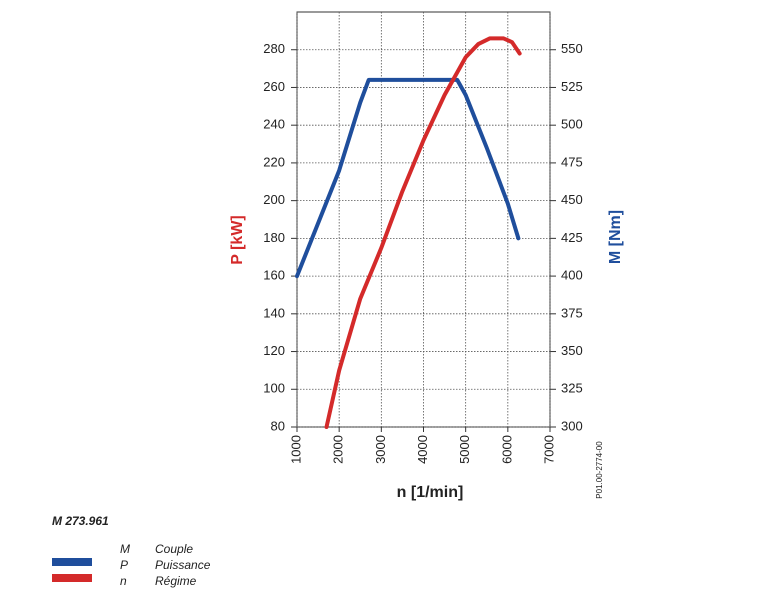 Image resolution: width=768 pixels, height=603 pixels. Describe the element at coordinates (615, 237) in the screenshot. I see `y2-axis-title: M [Nm]` at that location.